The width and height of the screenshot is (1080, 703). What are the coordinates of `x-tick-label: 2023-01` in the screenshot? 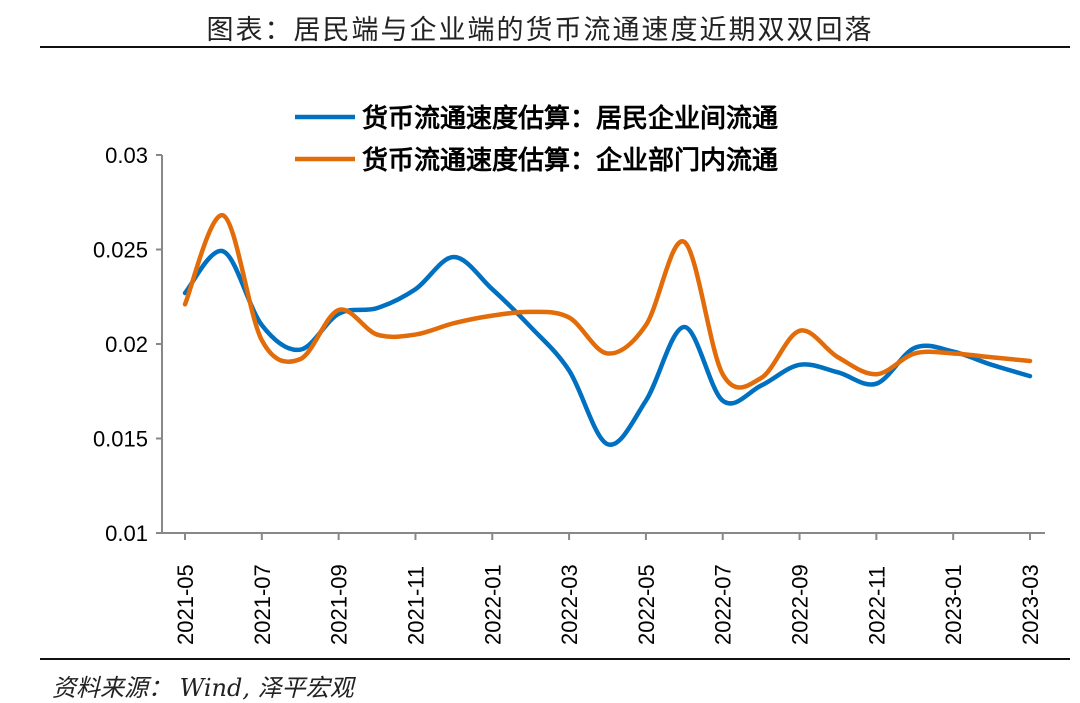 It's located at (953, 604).